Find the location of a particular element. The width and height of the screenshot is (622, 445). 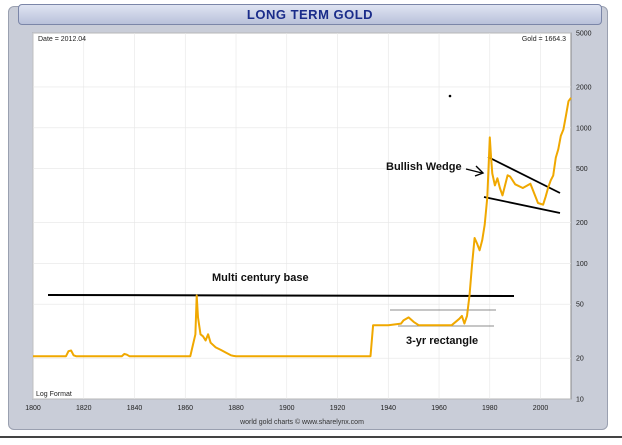

x-tick-label: 1860 is located at coordinates (185, 408).